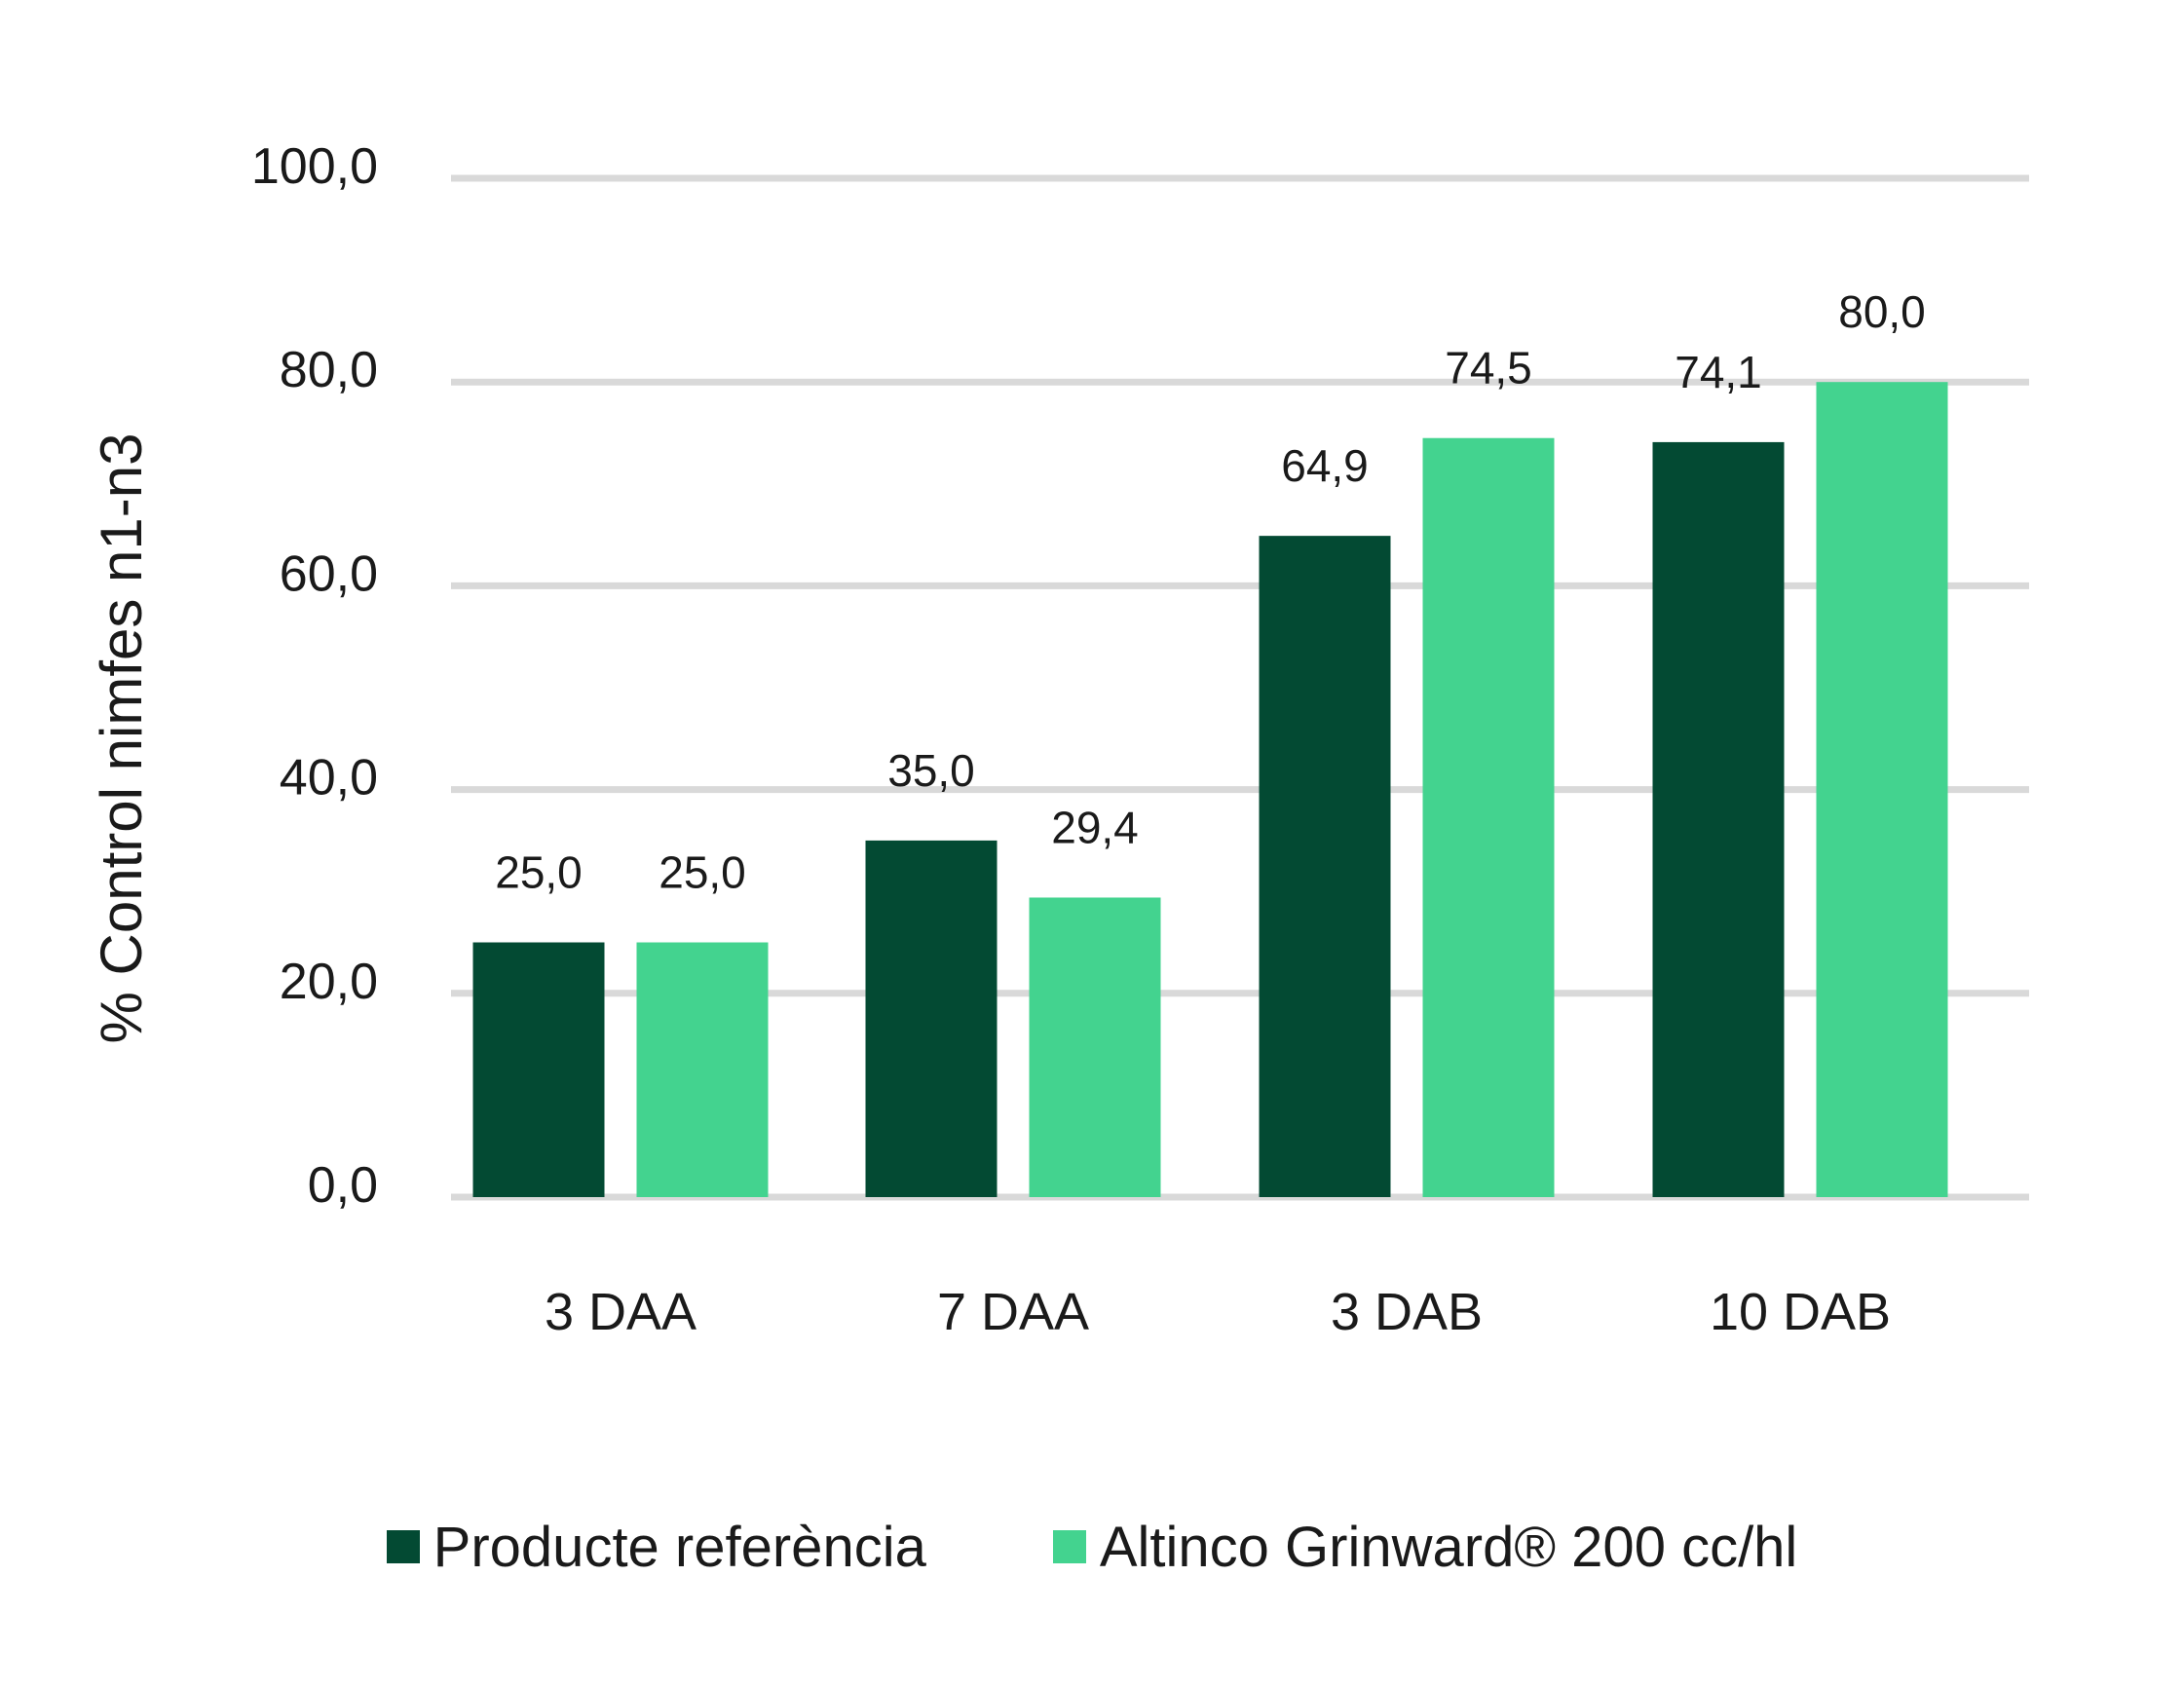 The width and height of the screenshot is (2184, 1689). I want to click on legend-swatch-light-green, so click(1069, 1546).